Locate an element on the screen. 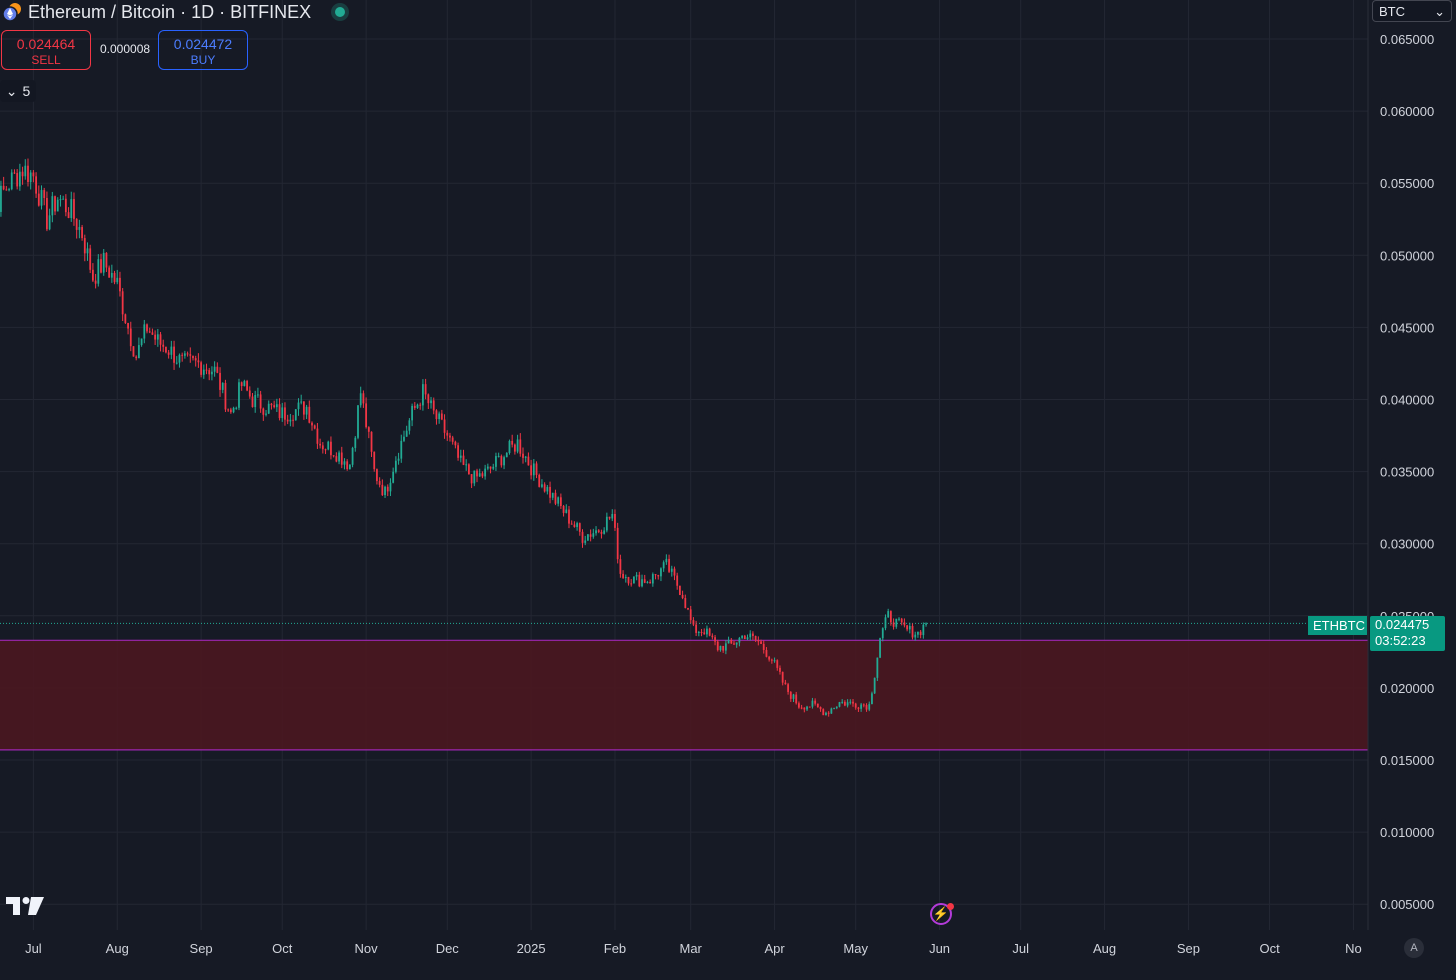 This screenshot has height=980, width=1456. symbol-title: Ethereum / Bitcoin · 1D · BITFINEX is located at coordinates (170, 11).